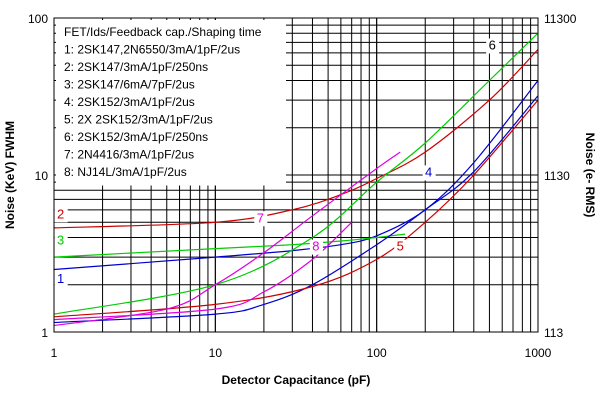 The height and width of the screenshot is (400, 600). I want to click on series-label-3: 3, so click(60, 240).